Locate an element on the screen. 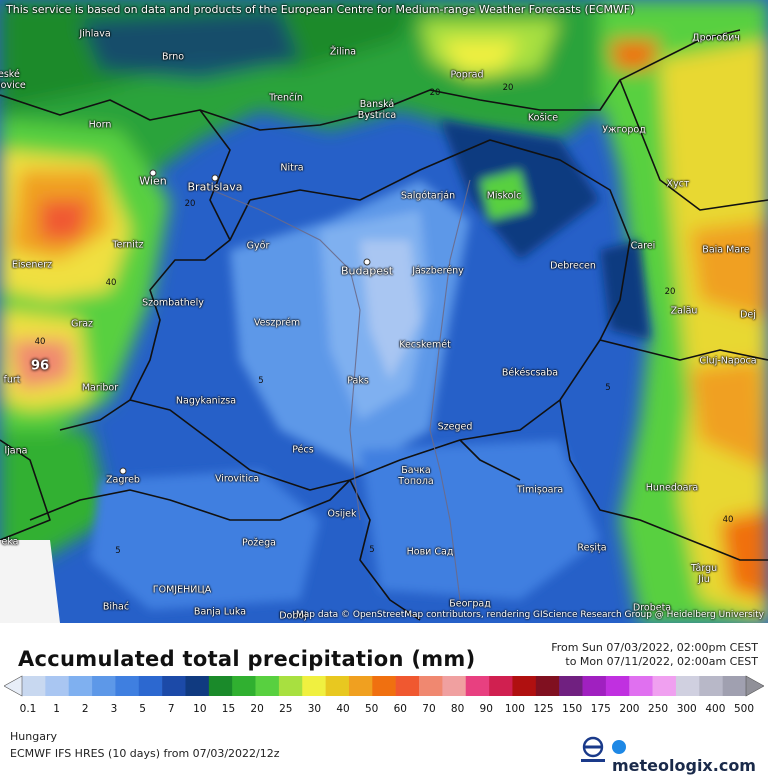 The width and height of the screenshot is (768, 775). city-label: eka is located at coordinates (10, 542).